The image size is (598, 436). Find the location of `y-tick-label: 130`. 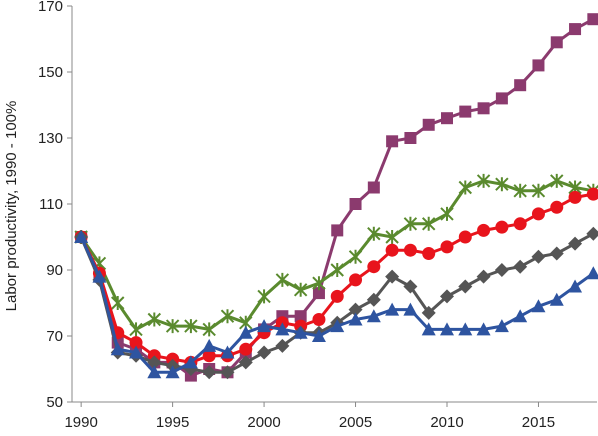

y-tick-label: 130 is located at coordinates (50, 138).